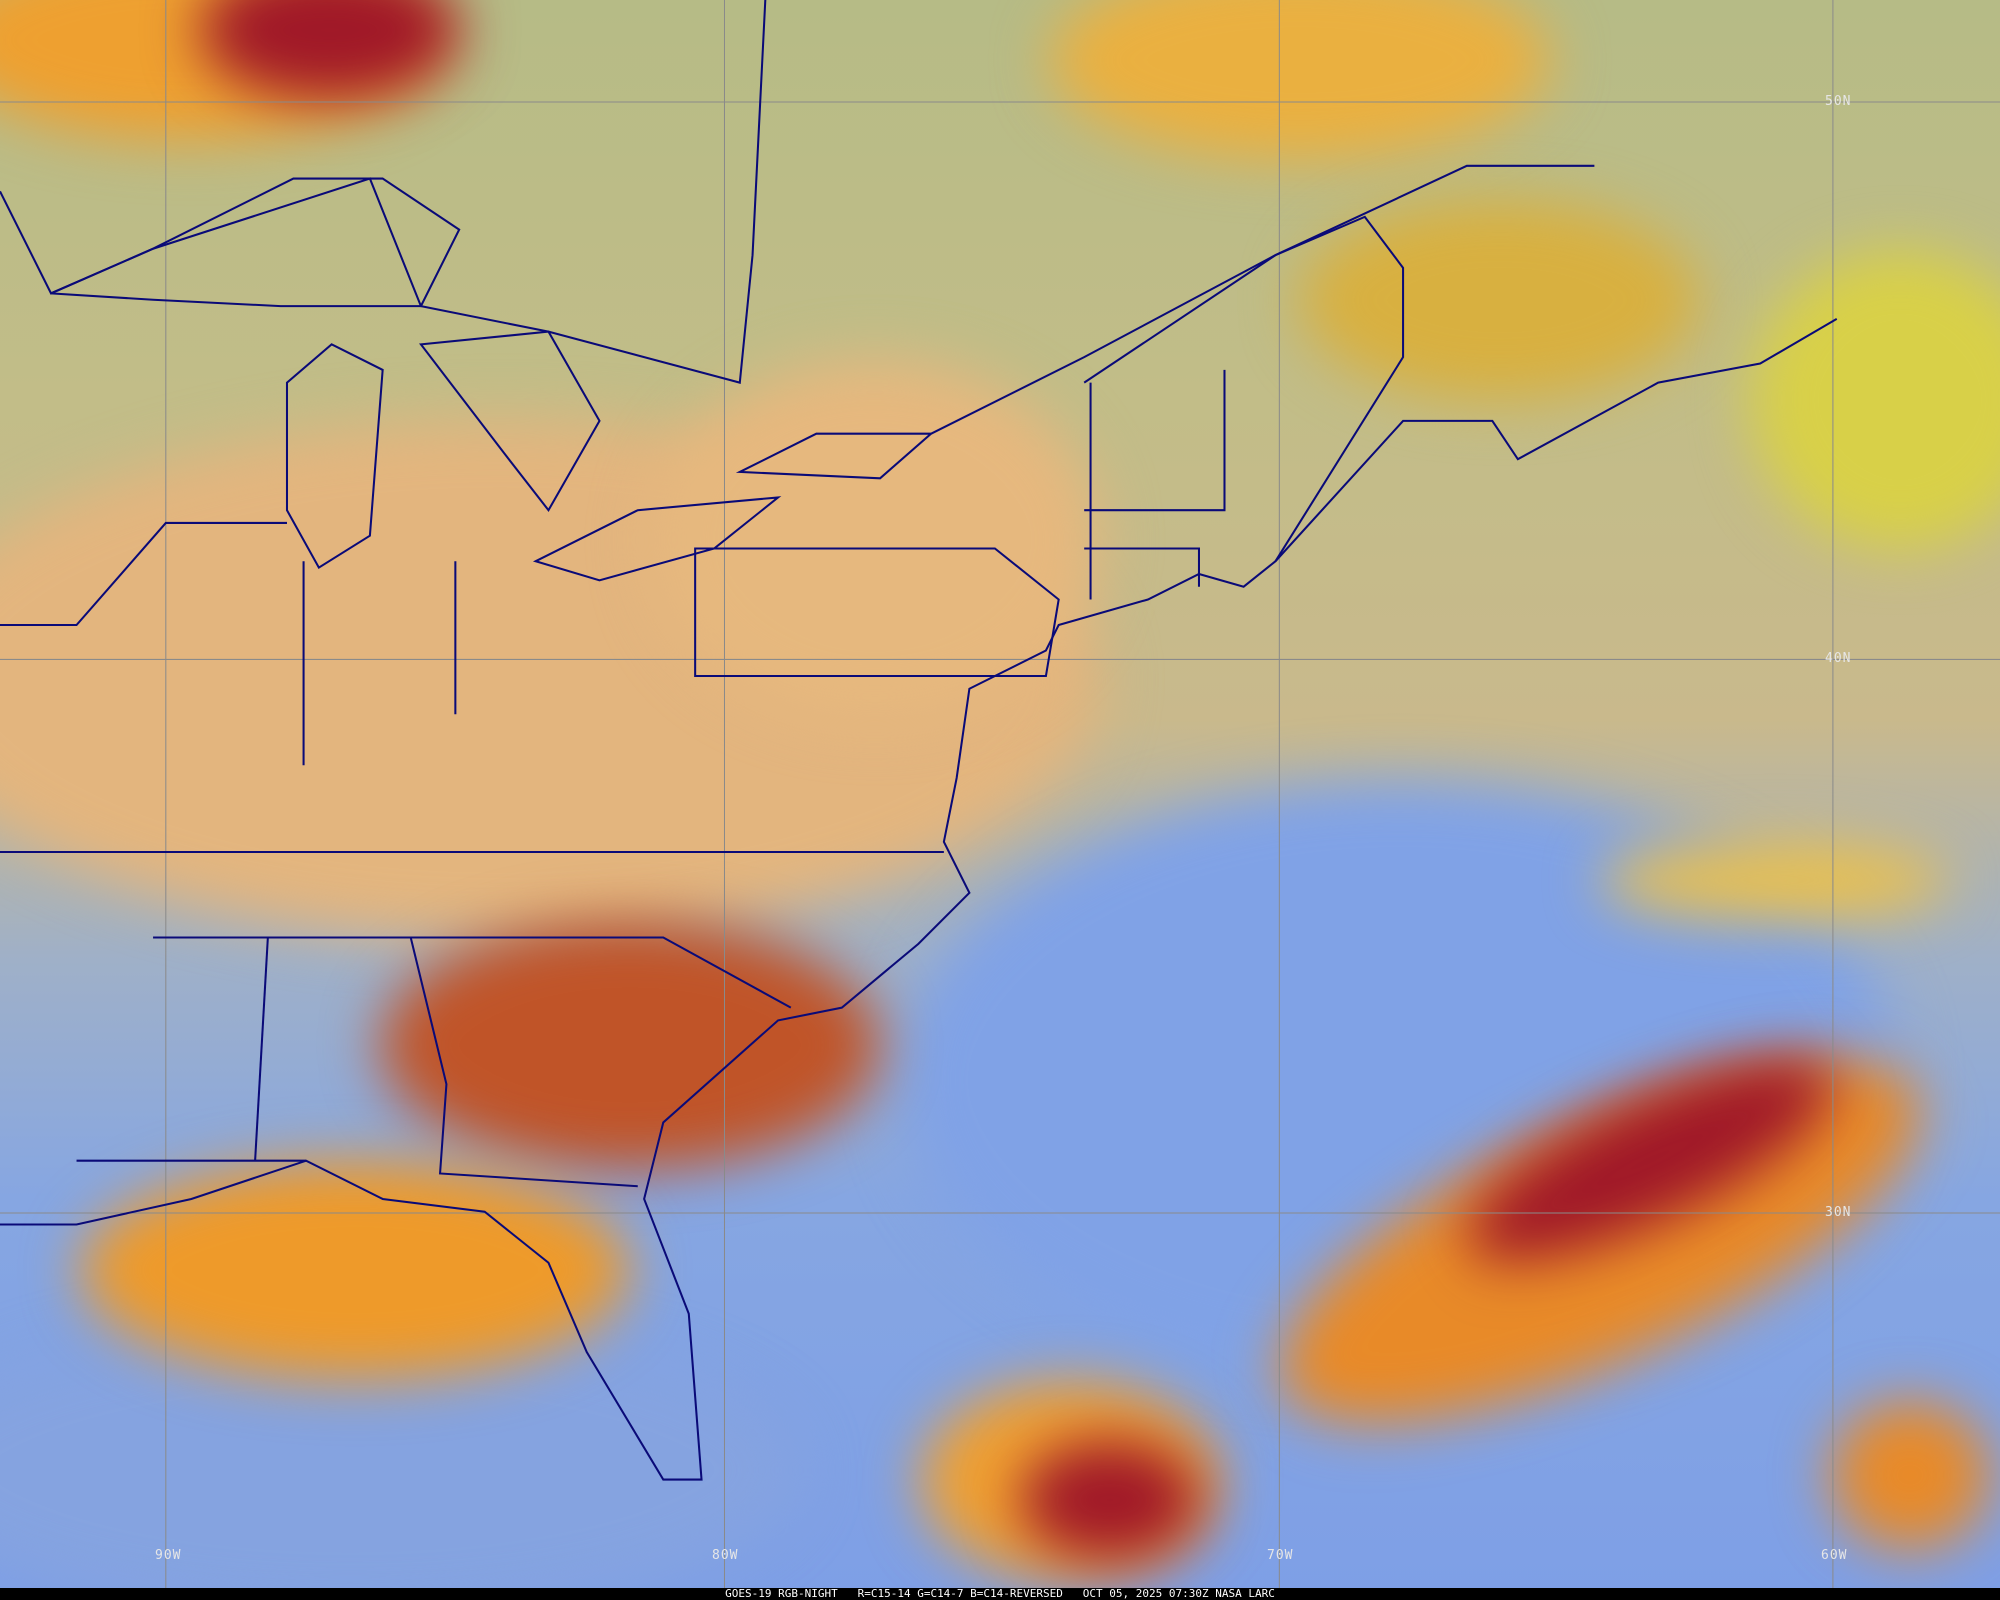  I want to click on lon-label-80w: 80W, so click(725, 1555).